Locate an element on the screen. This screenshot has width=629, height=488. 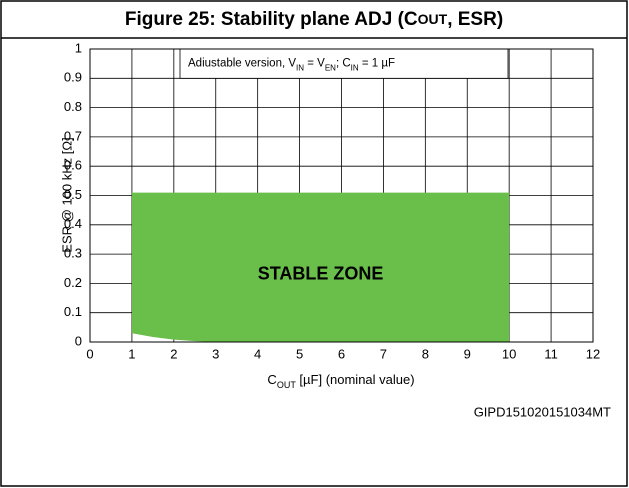
x-tick-label: 12 is located at coordinates (593, 353).